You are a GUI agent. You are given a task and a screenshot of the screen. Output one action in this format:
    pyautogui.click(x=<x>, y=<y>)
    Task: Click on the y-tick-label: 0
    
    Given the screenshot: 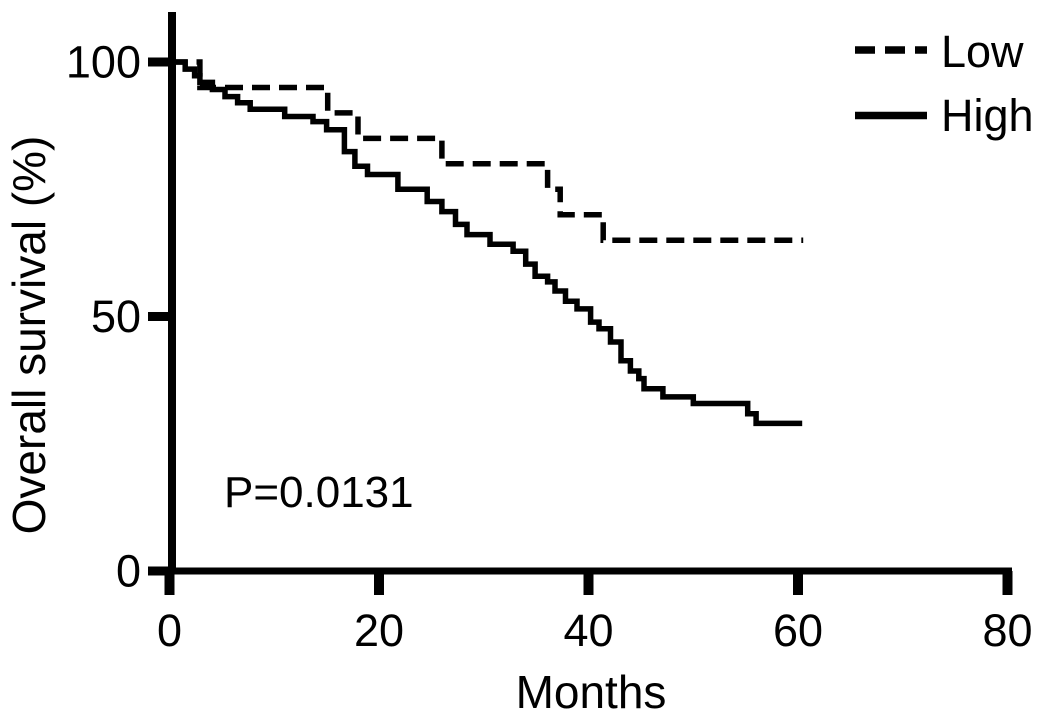 What is the action you would take?
    pyautogui.click(x=128, y=571)
    